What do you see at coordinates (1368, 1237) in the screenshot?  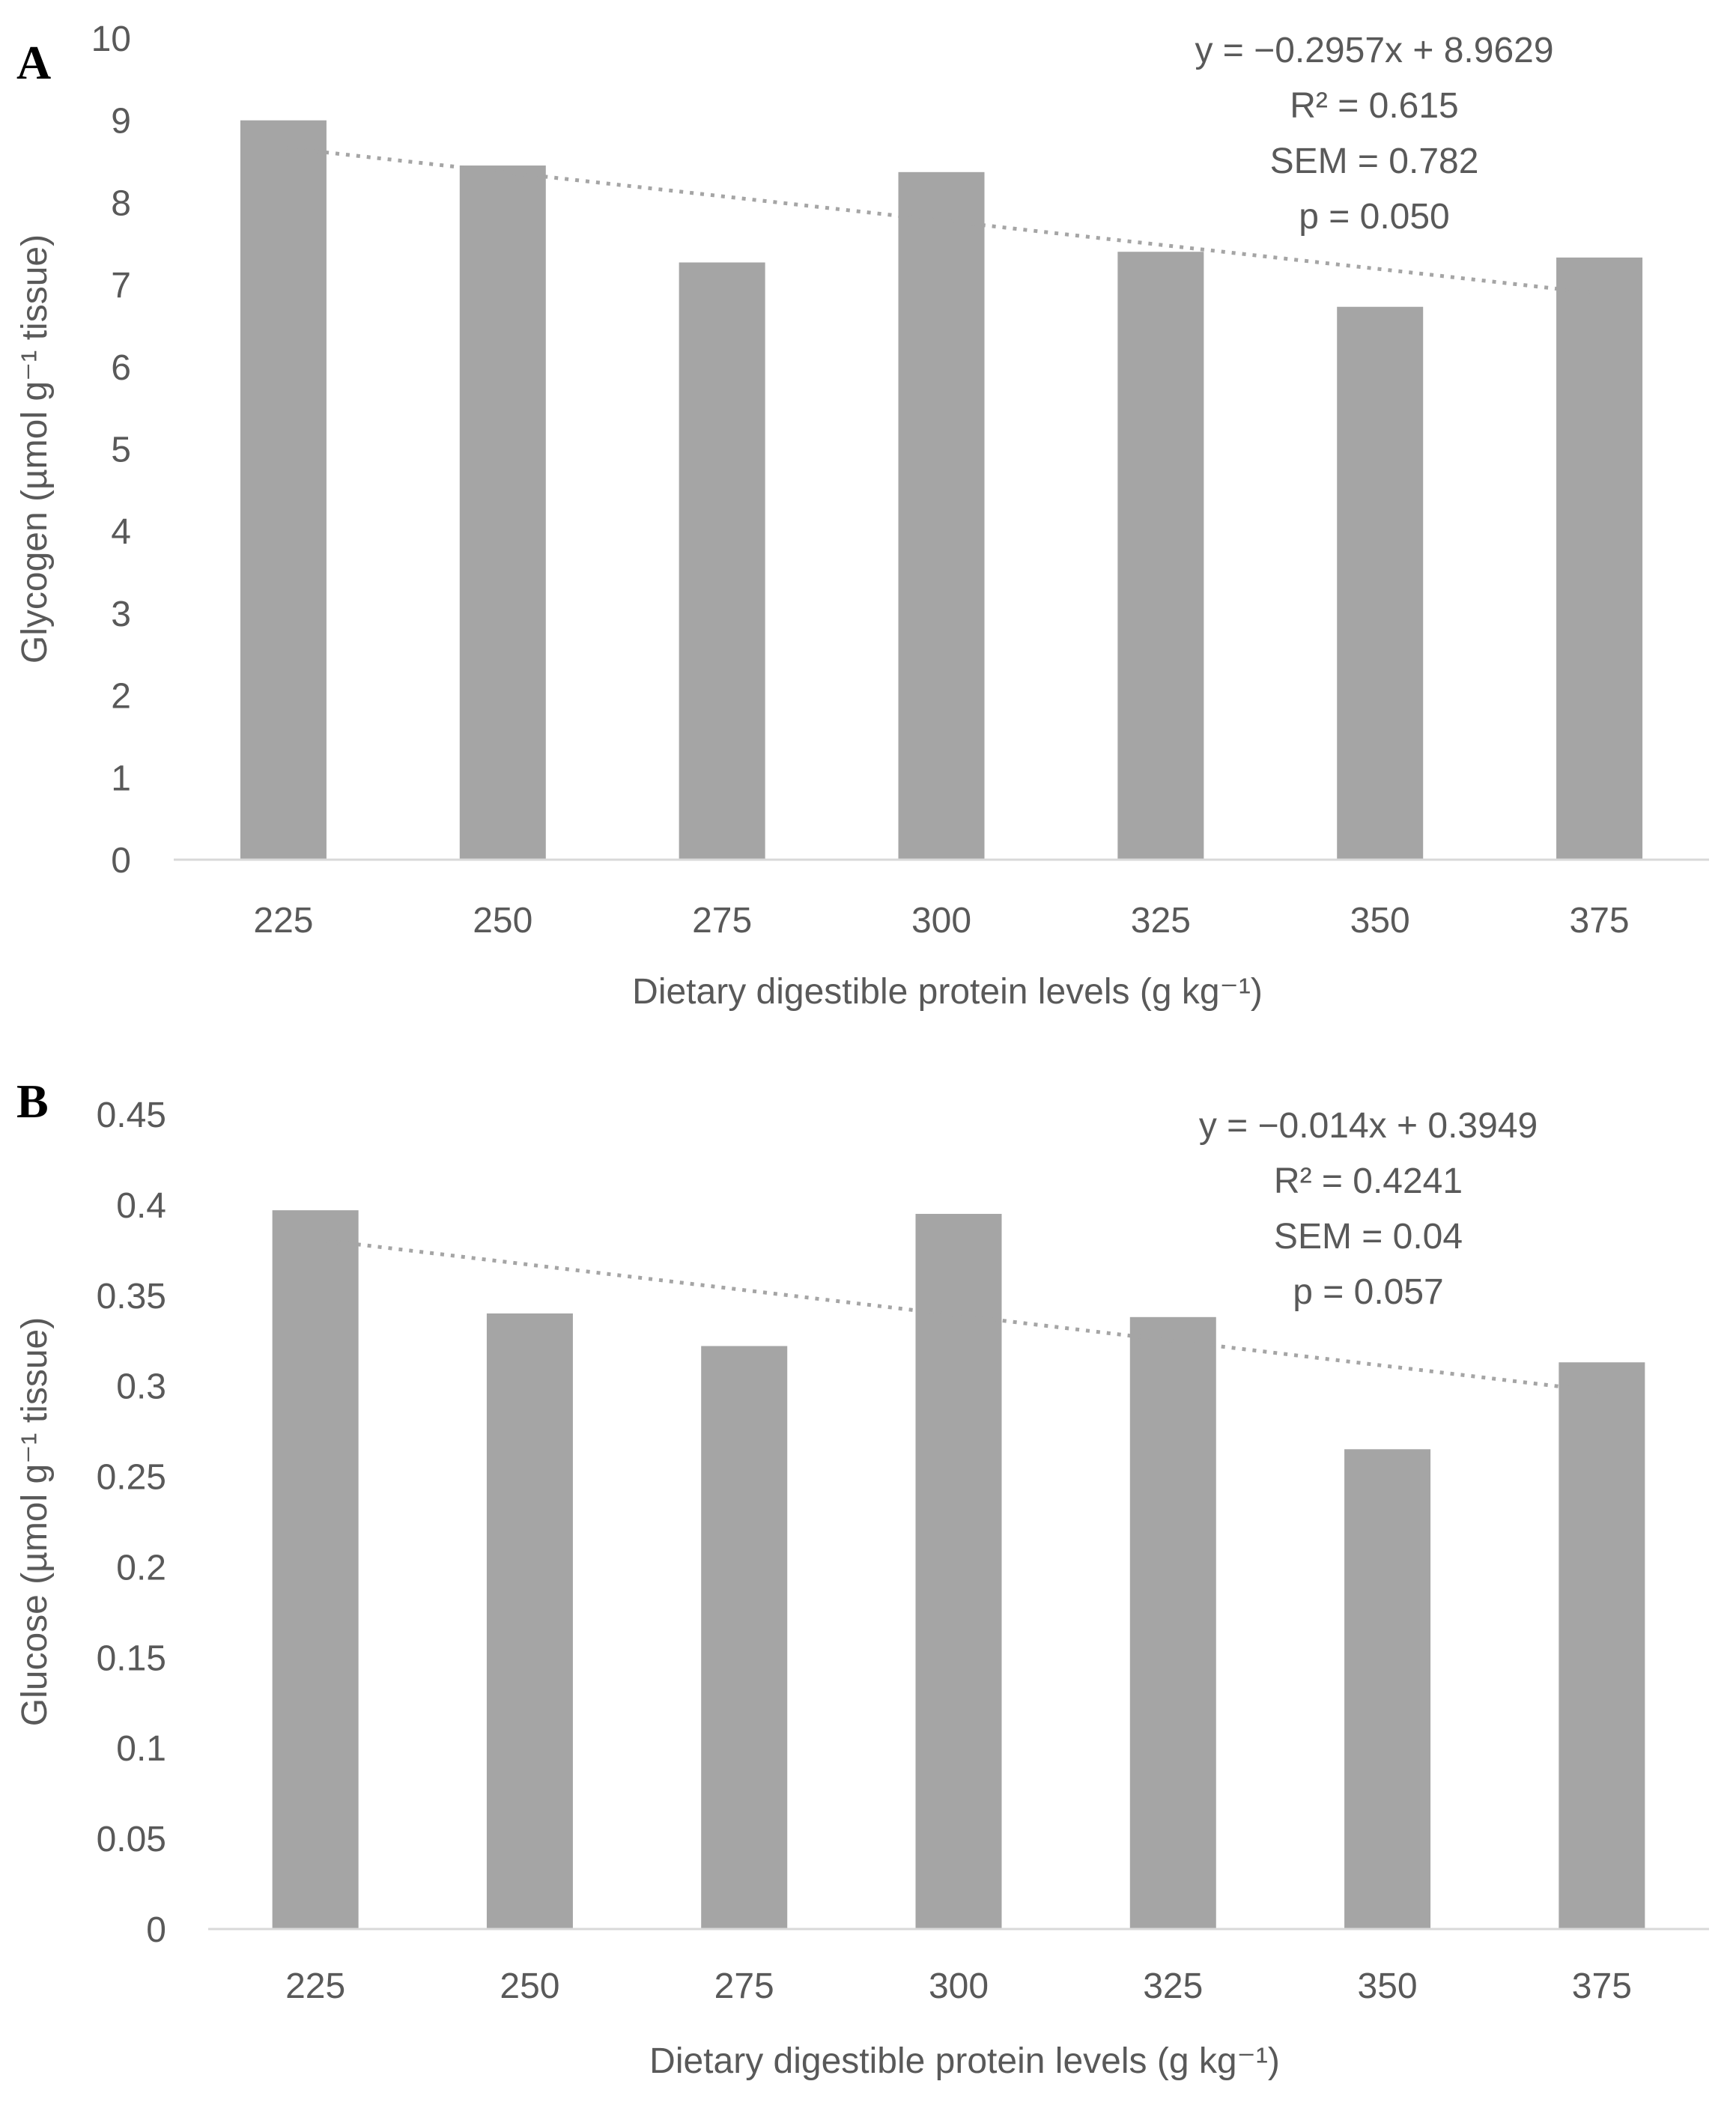 I see `panel-b-regression-annotation: SEM = 0.04` at bounding box center [1368, 1237].